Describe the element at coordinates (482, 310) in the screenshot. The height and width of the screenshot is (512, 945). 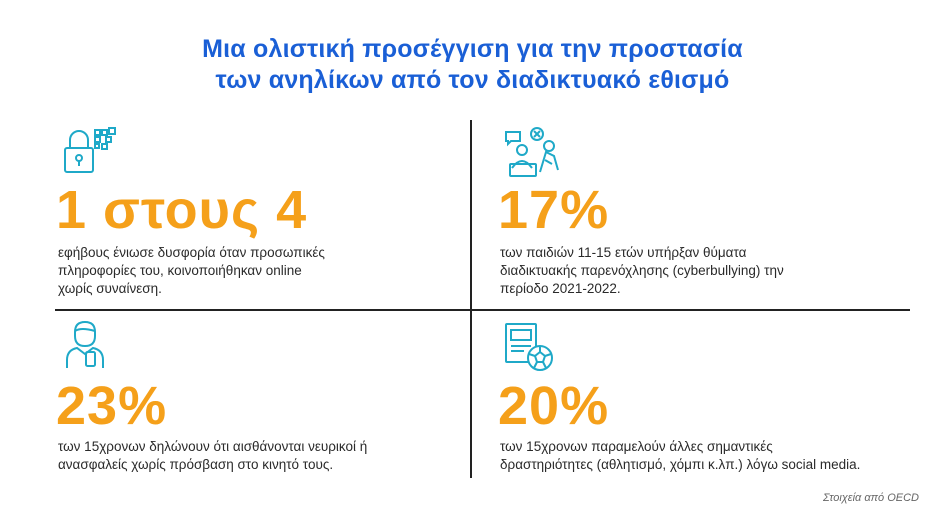
I see `horizontal-divider` at that location.